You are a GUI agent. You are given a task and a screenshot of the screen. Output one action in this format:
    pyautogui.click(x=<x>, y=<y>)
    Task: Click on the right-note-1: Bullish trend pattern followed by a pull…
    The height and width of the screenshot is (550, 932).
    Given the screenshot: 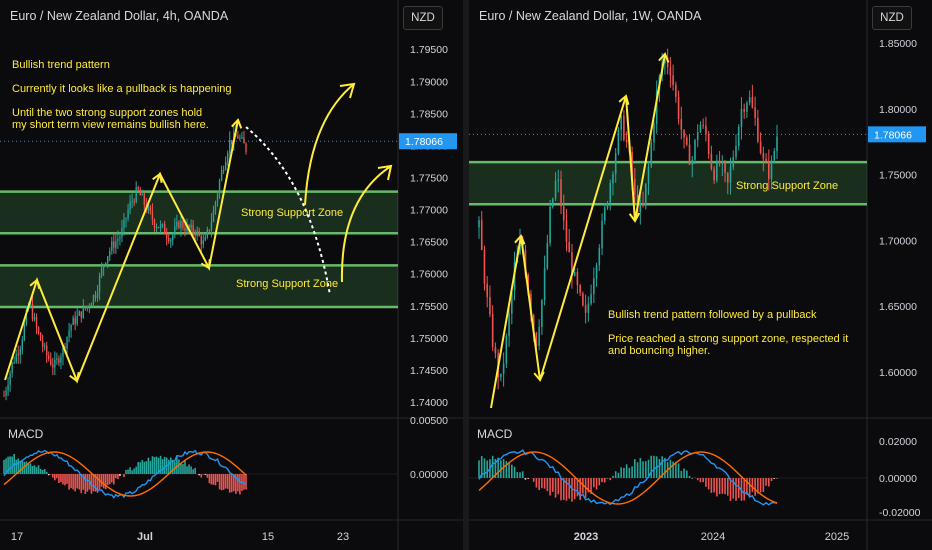 What is the action you would take?
    pyautogui.click(x=712, y=315)
    